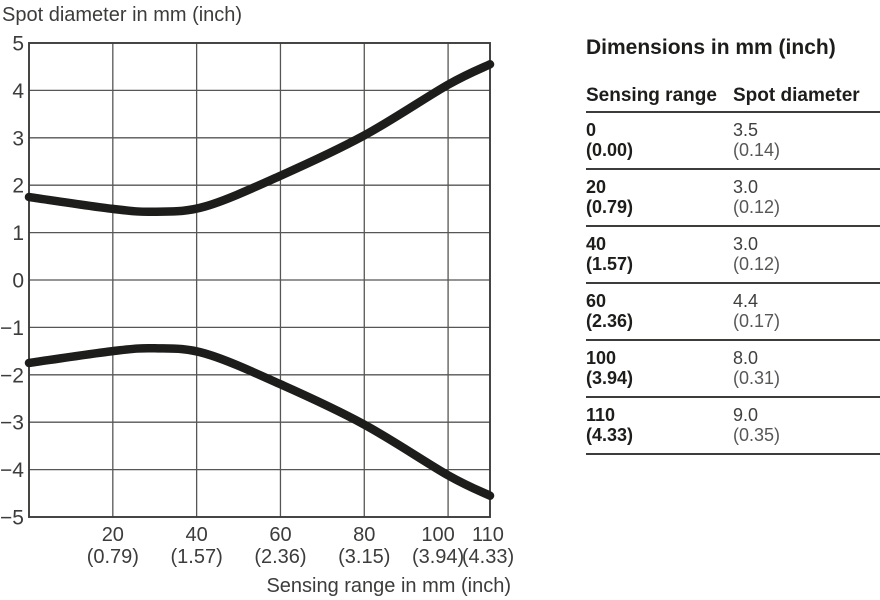 The image size is (880, 600). I want to click on y-tick-label: −4, so click(12, 470).